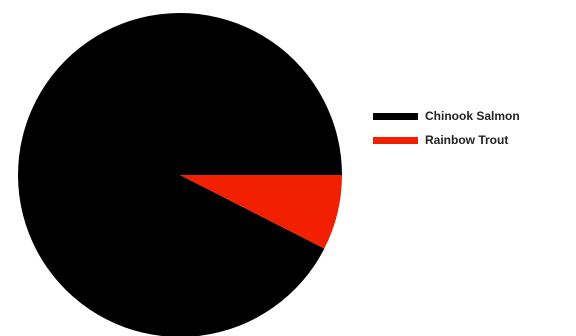 Image resolution: width=576 pixels, height=336 pixels. I want to click on legend-label: Rainbow Trout, so click(466, 140).